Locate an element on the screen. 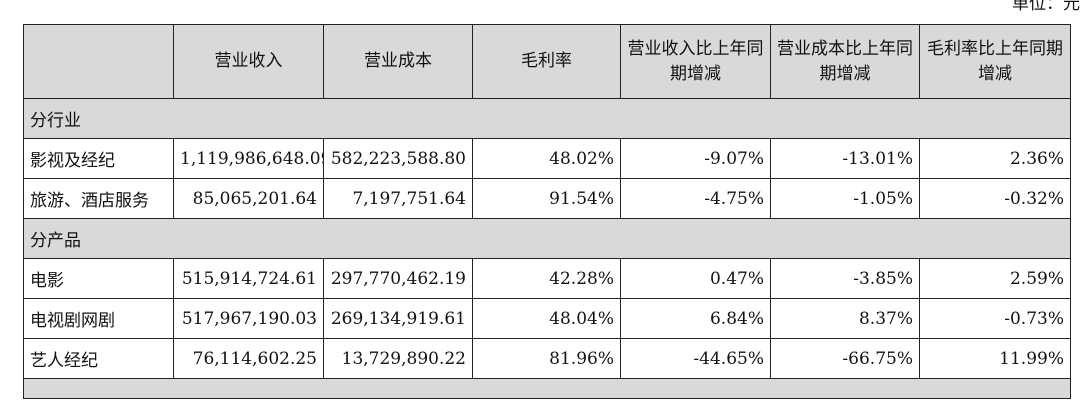  section-title: 分行业 is located at coordinates (547, 118).